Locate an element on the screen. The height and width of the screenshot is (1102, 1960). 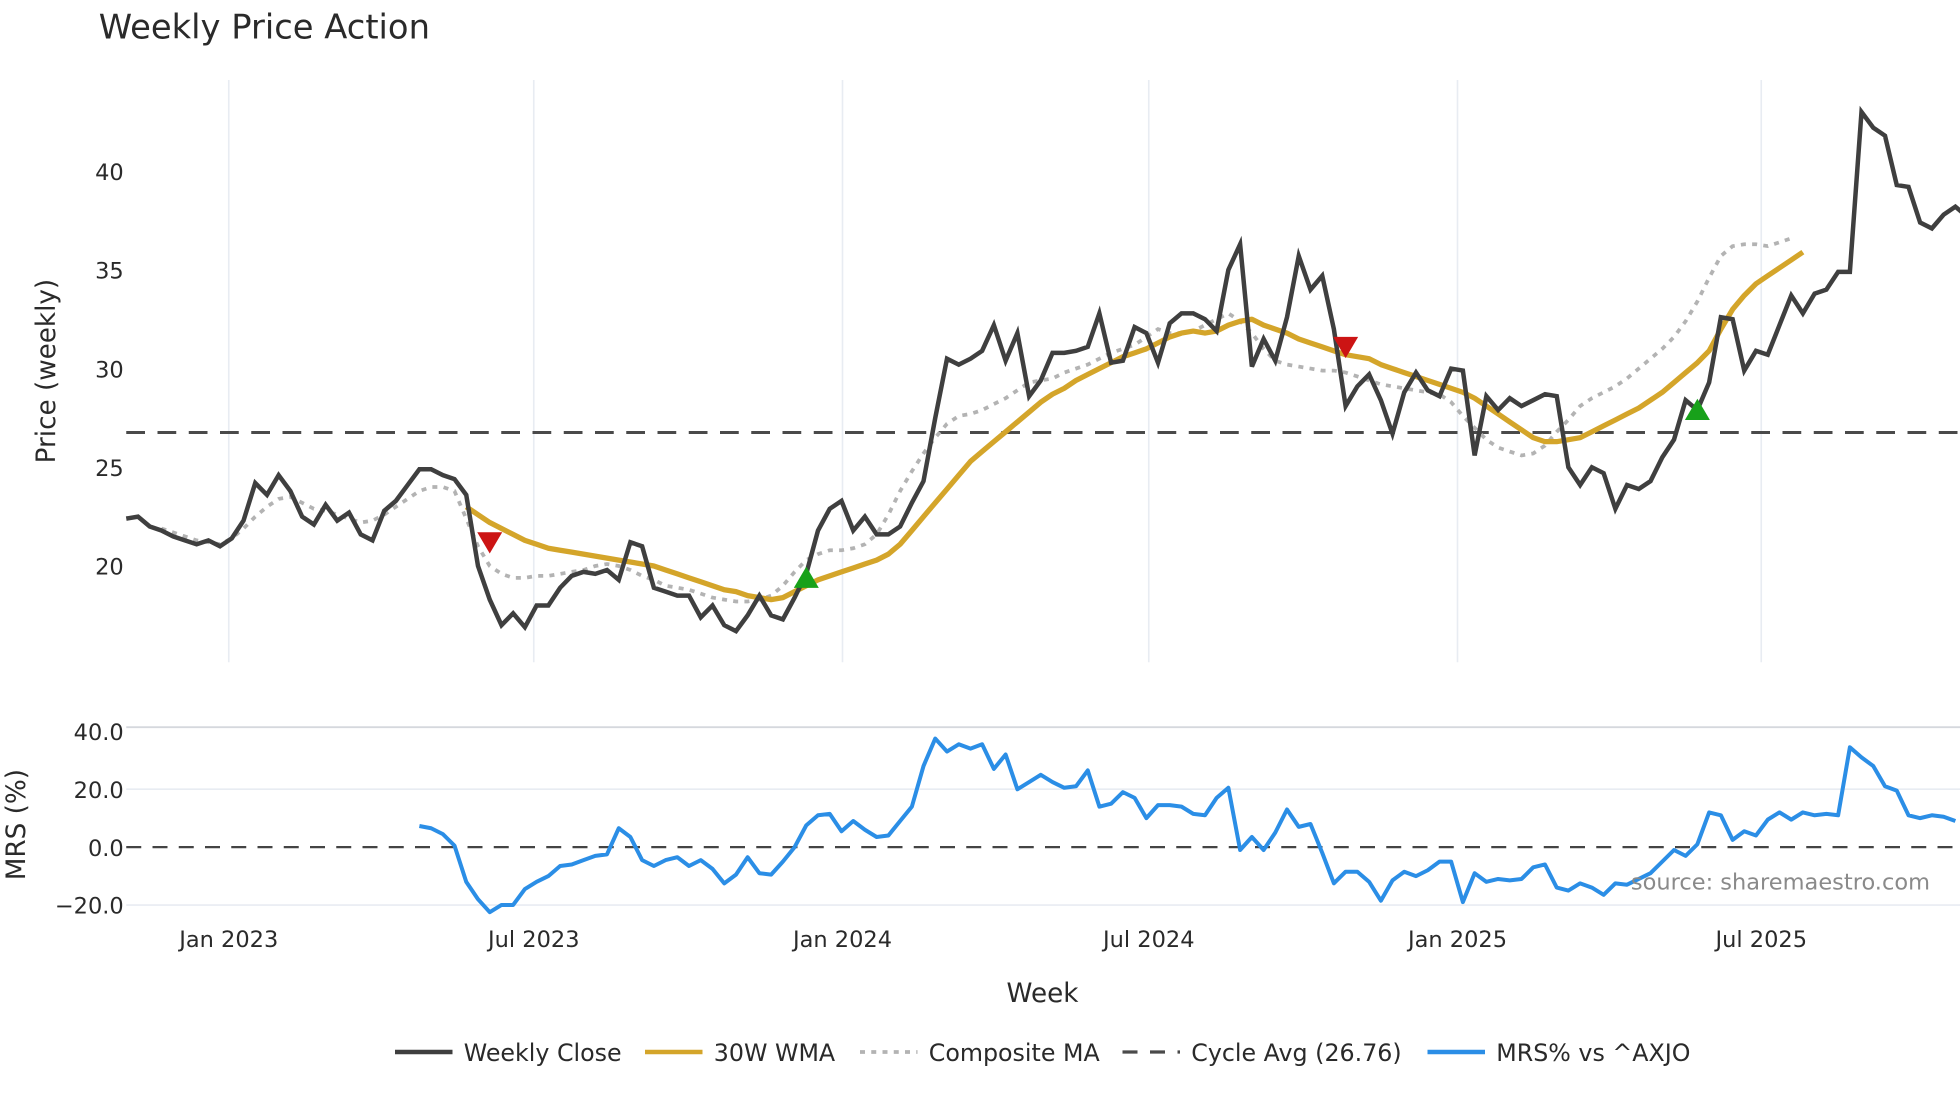
mrs-gridlines is located at coordinates (1043, 847).